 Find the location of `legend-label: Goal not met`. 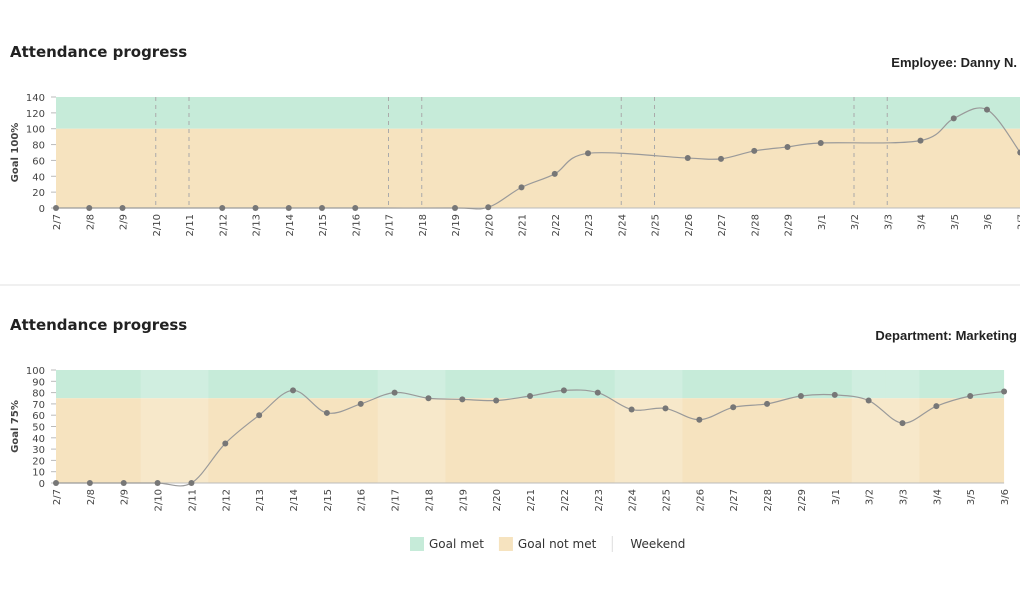

legend-label: Goal not met is located at coordinates (557, 544).